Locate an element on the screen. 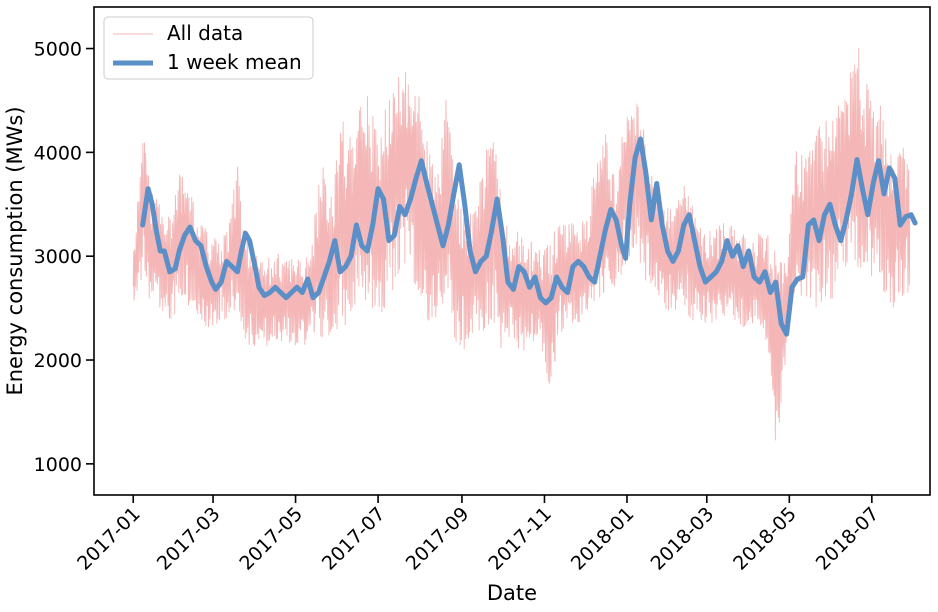  legend-label-weekly-mean: 1 week mean is located at coordinates (234, 62).